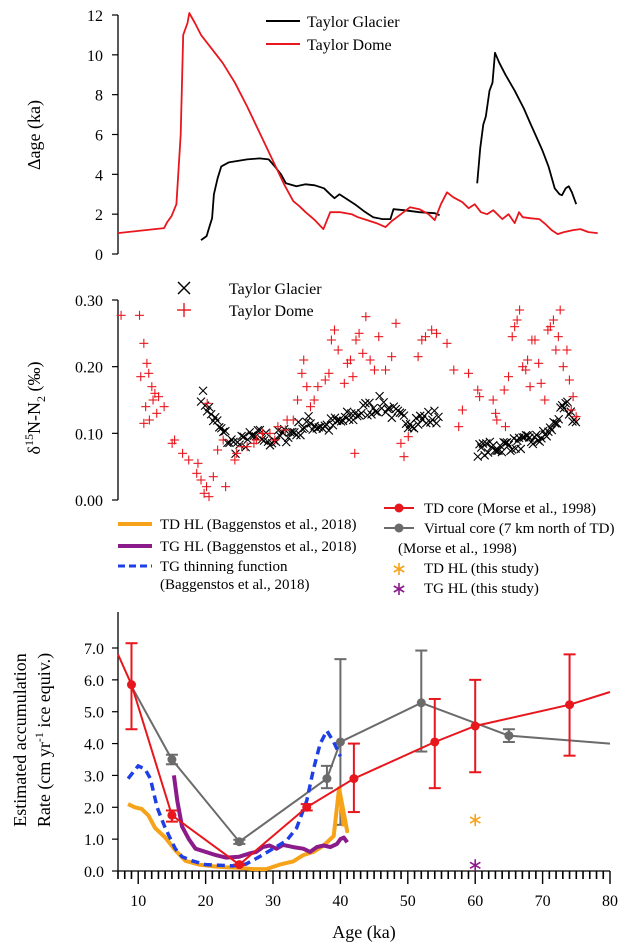 This screenshot has height=947, width=640. I want to click on y-tick-label: 7.0, so click(94, 649).